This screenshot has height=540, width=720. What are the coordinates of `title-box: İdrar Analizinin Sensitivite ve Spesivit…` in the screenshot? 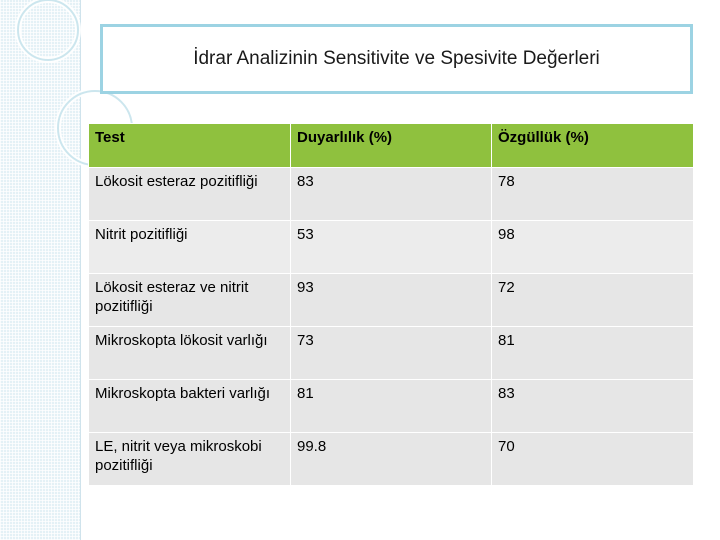 It's located at (396, 59).